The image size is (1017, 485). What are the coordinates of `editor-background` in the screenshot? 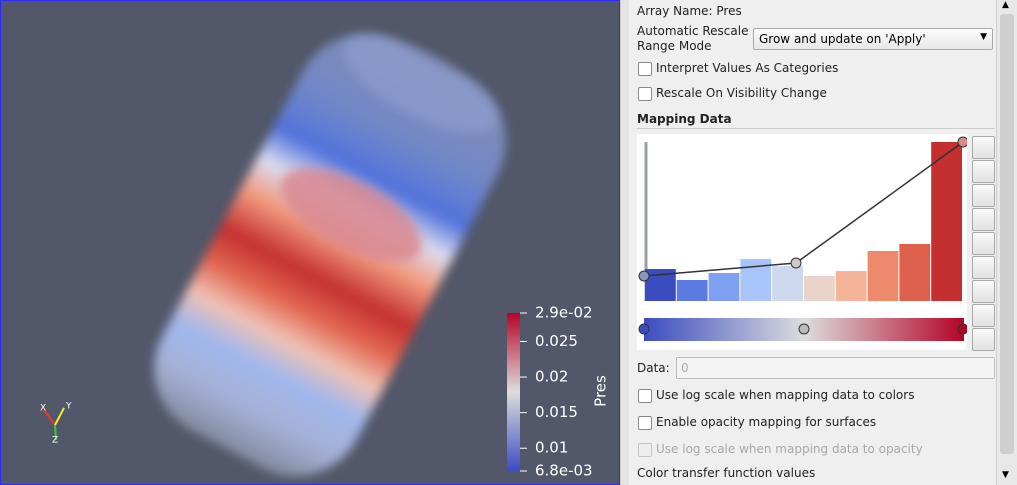 It's located at (802, 242).